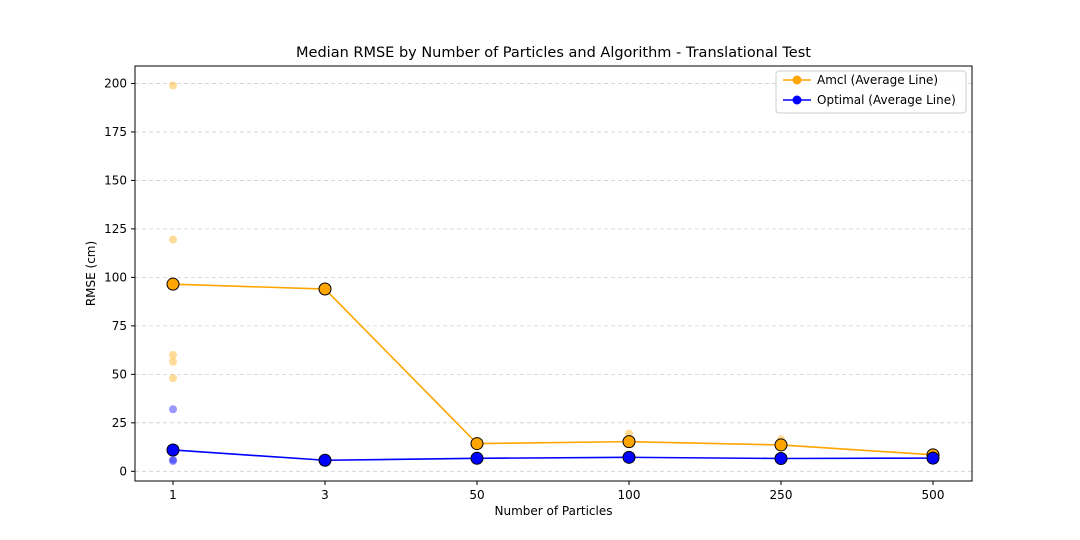 This screenshot has height=540, width=1080. What do you see at coordinates (115, 229) in the screenshot?
I see `y-tick-label: 125` at bounding box center [115, 229].